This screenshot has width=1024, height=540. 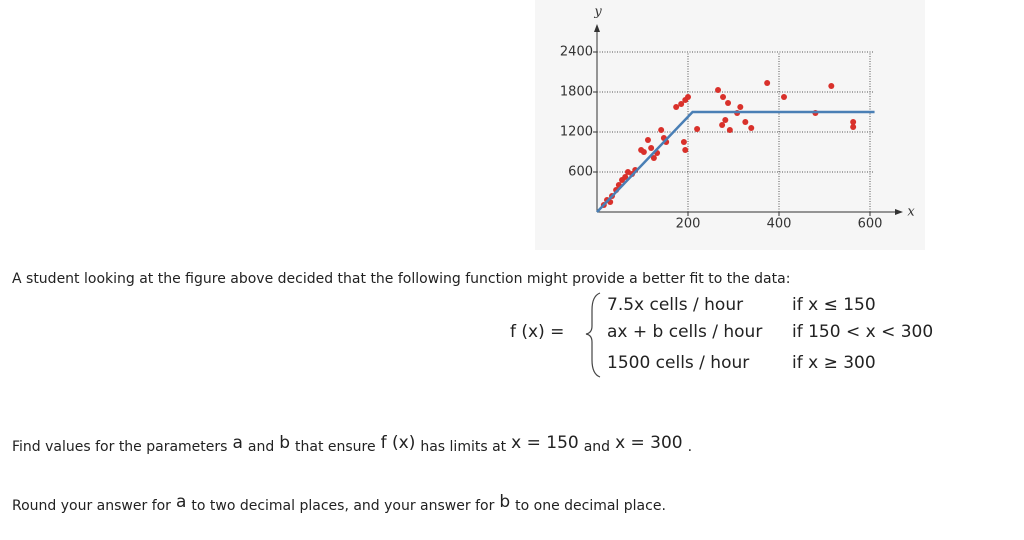 What do you see at coordinates (649, 443) in the screenshot?
I see `math-symbol: x = 300` at bounding box center [649, 443].